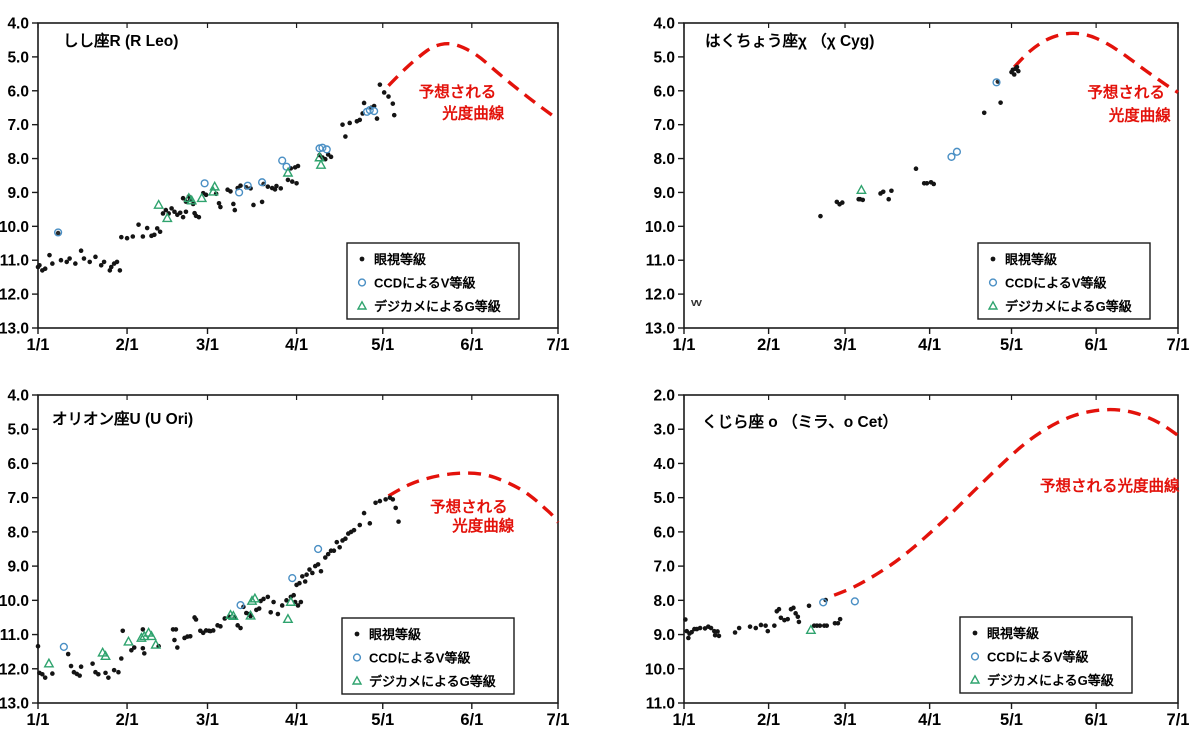  What do you see at coordinates (18, 125) in the screenshot?
I see `y-tick-label: 7.0` at bounding box center [18, 125].